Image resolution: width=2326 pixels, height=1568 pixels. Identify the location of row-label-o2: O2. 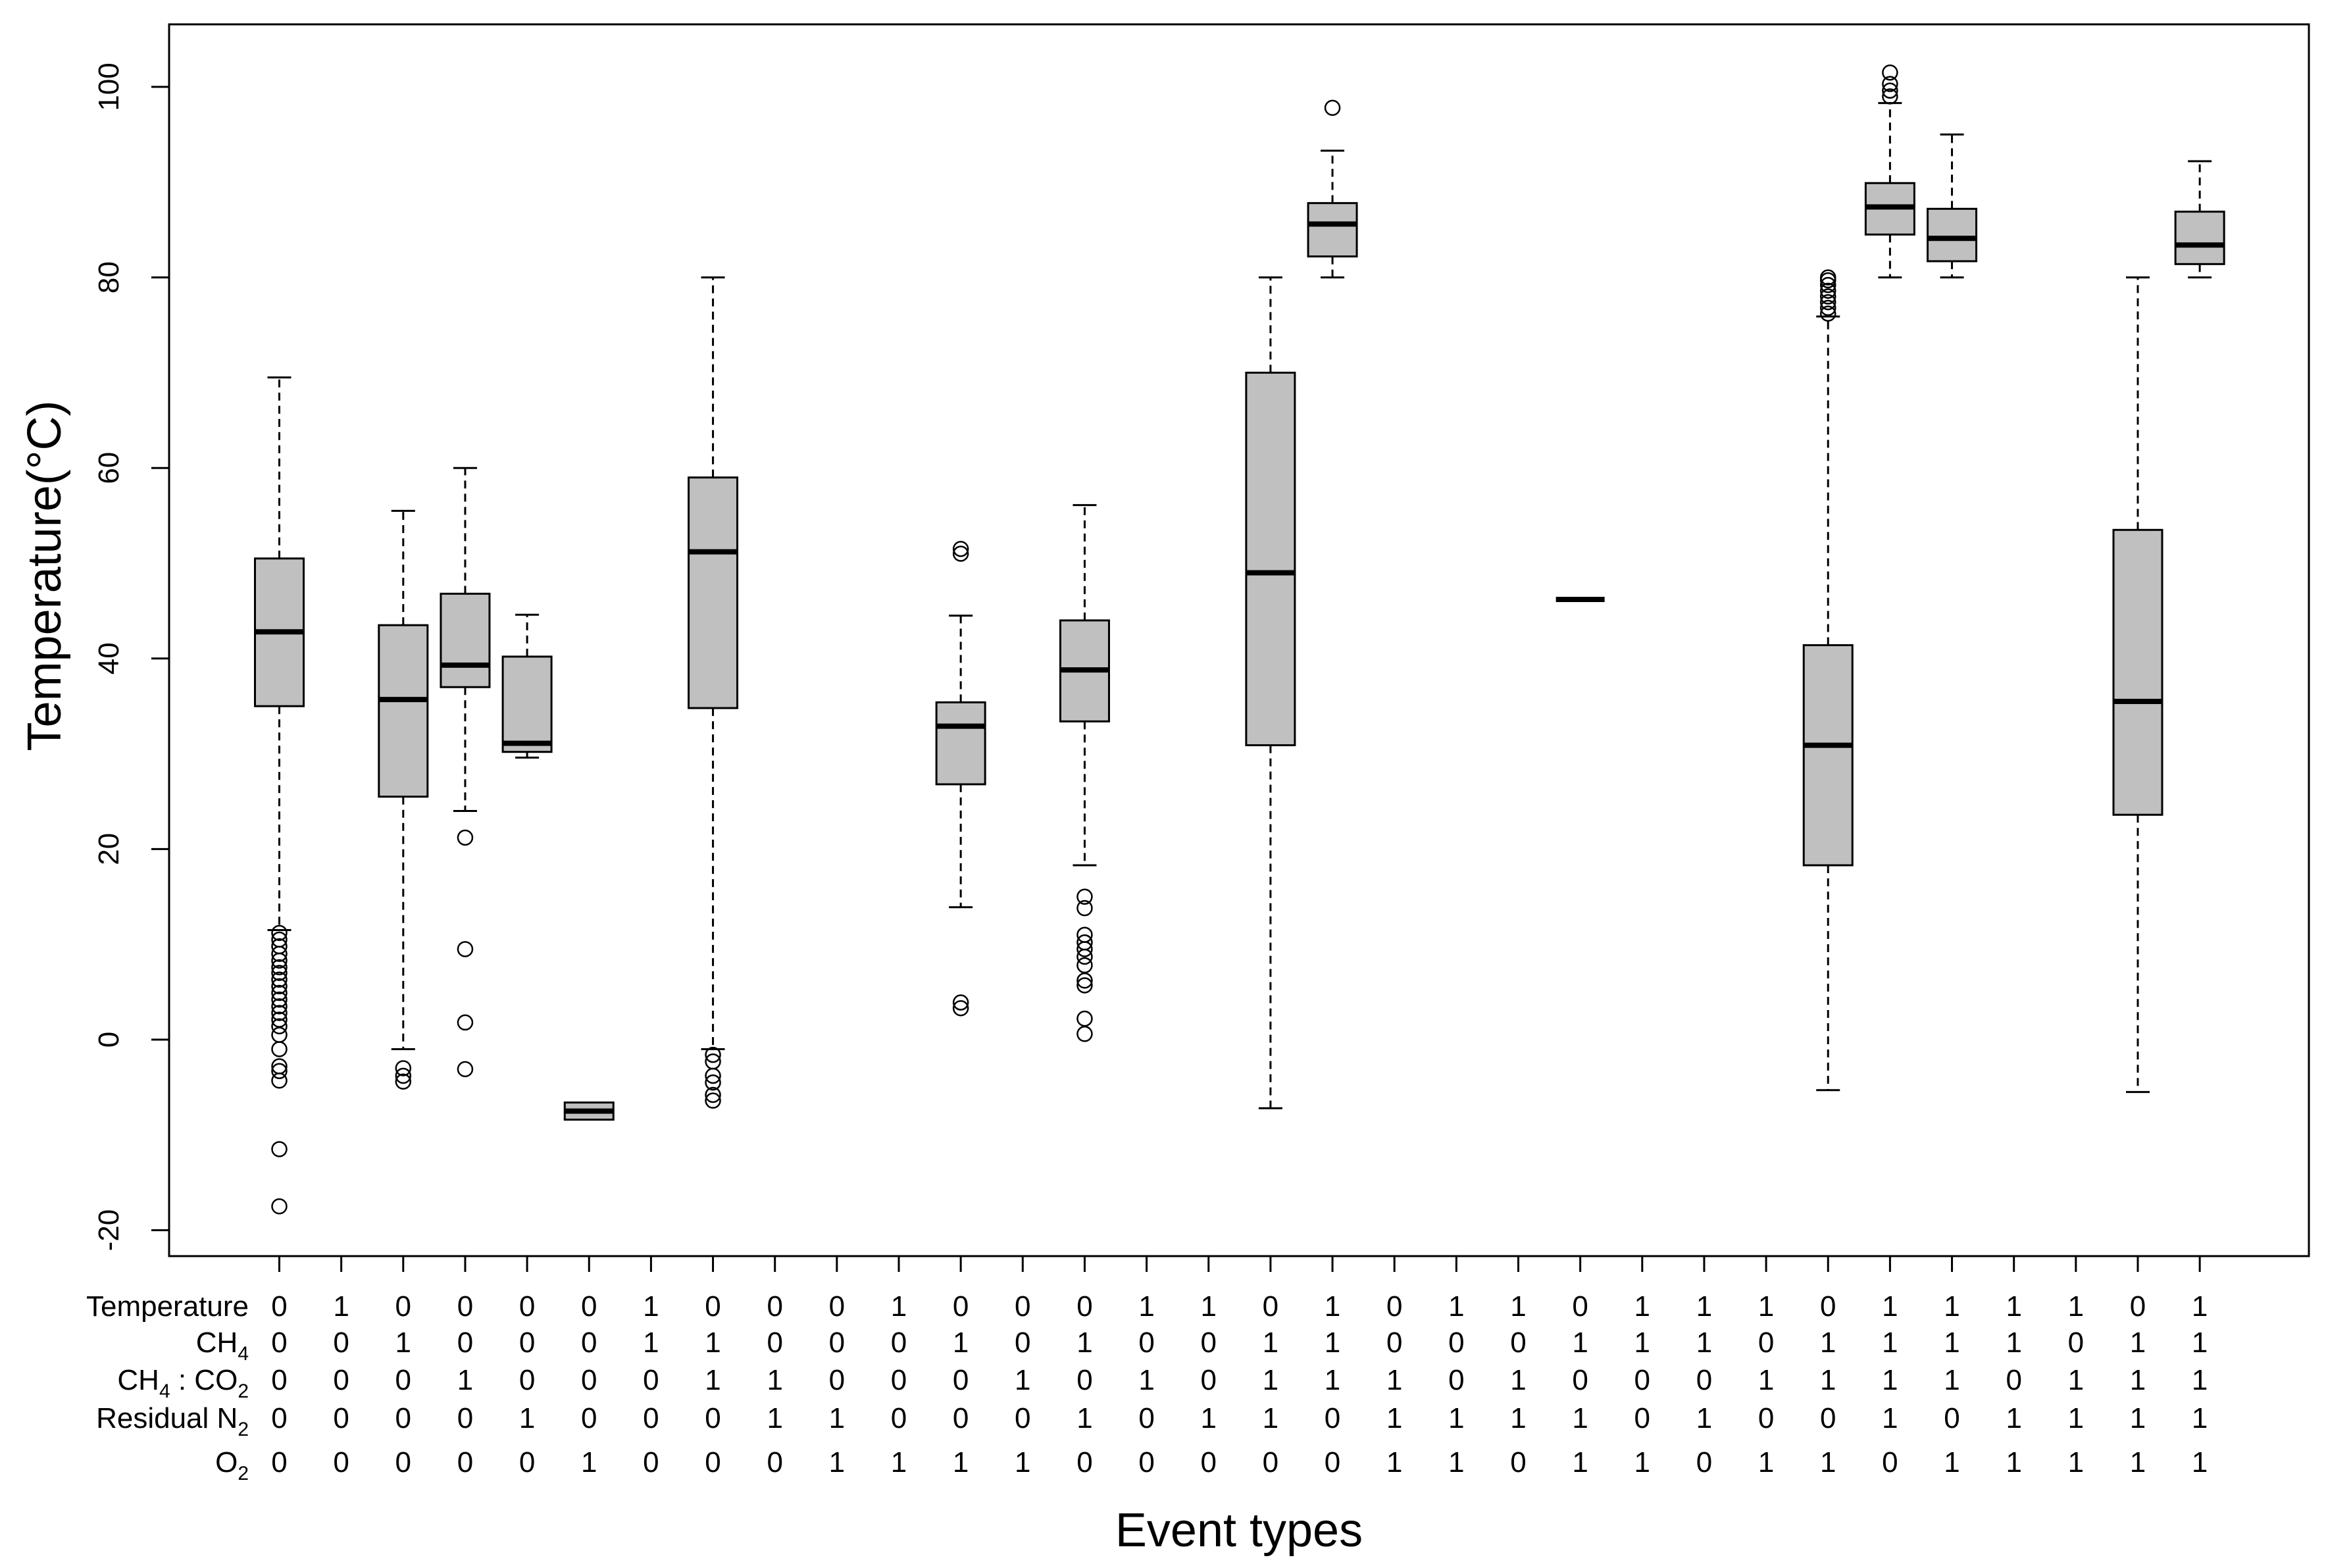
(232, 1465).